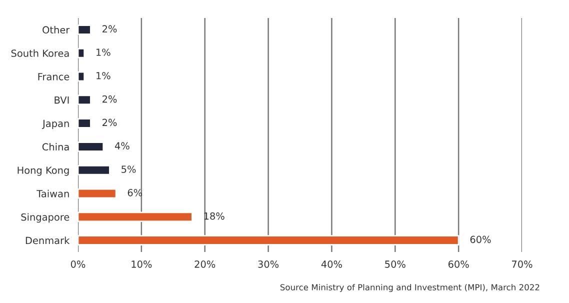  I want to click on x-tick-label: 10%, so click(142, 264).